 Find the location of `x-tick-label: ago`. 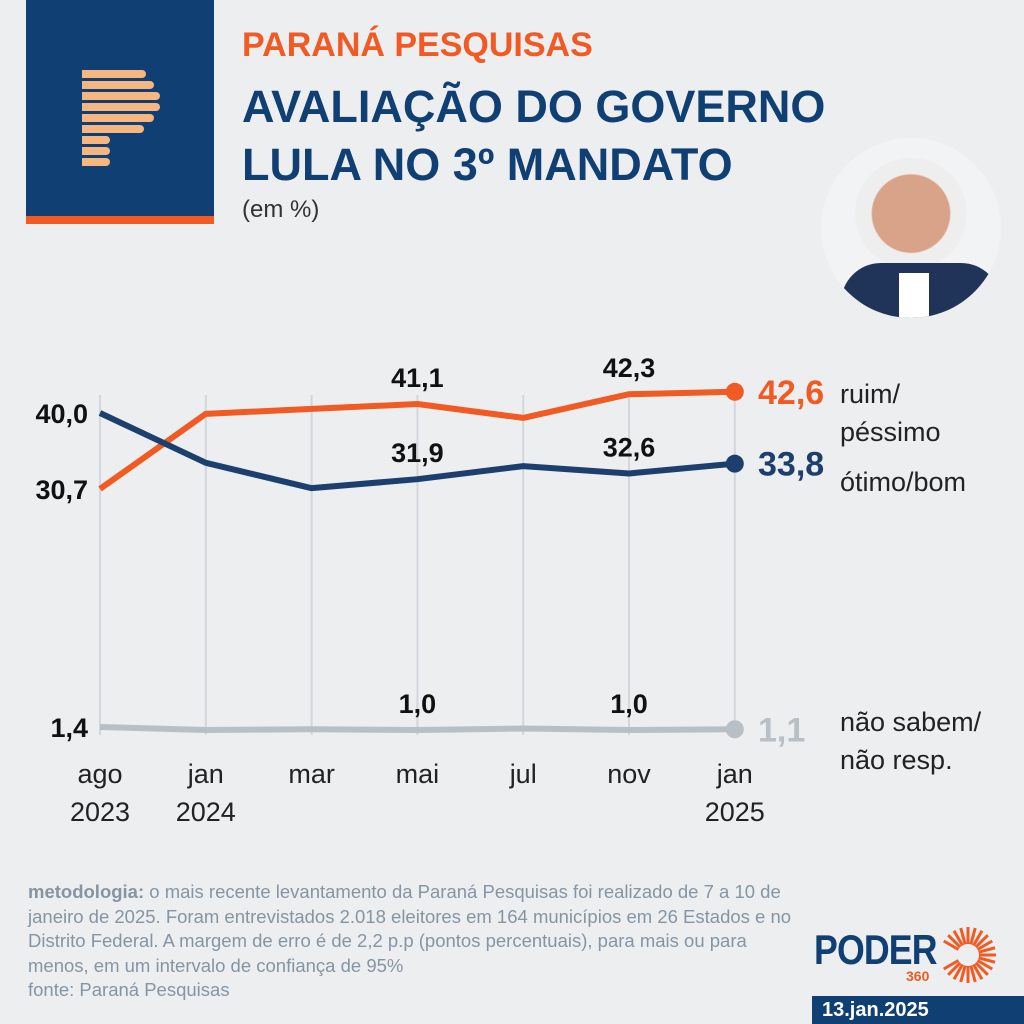

x-tick-label: ago is located at coordinates (99, 774).